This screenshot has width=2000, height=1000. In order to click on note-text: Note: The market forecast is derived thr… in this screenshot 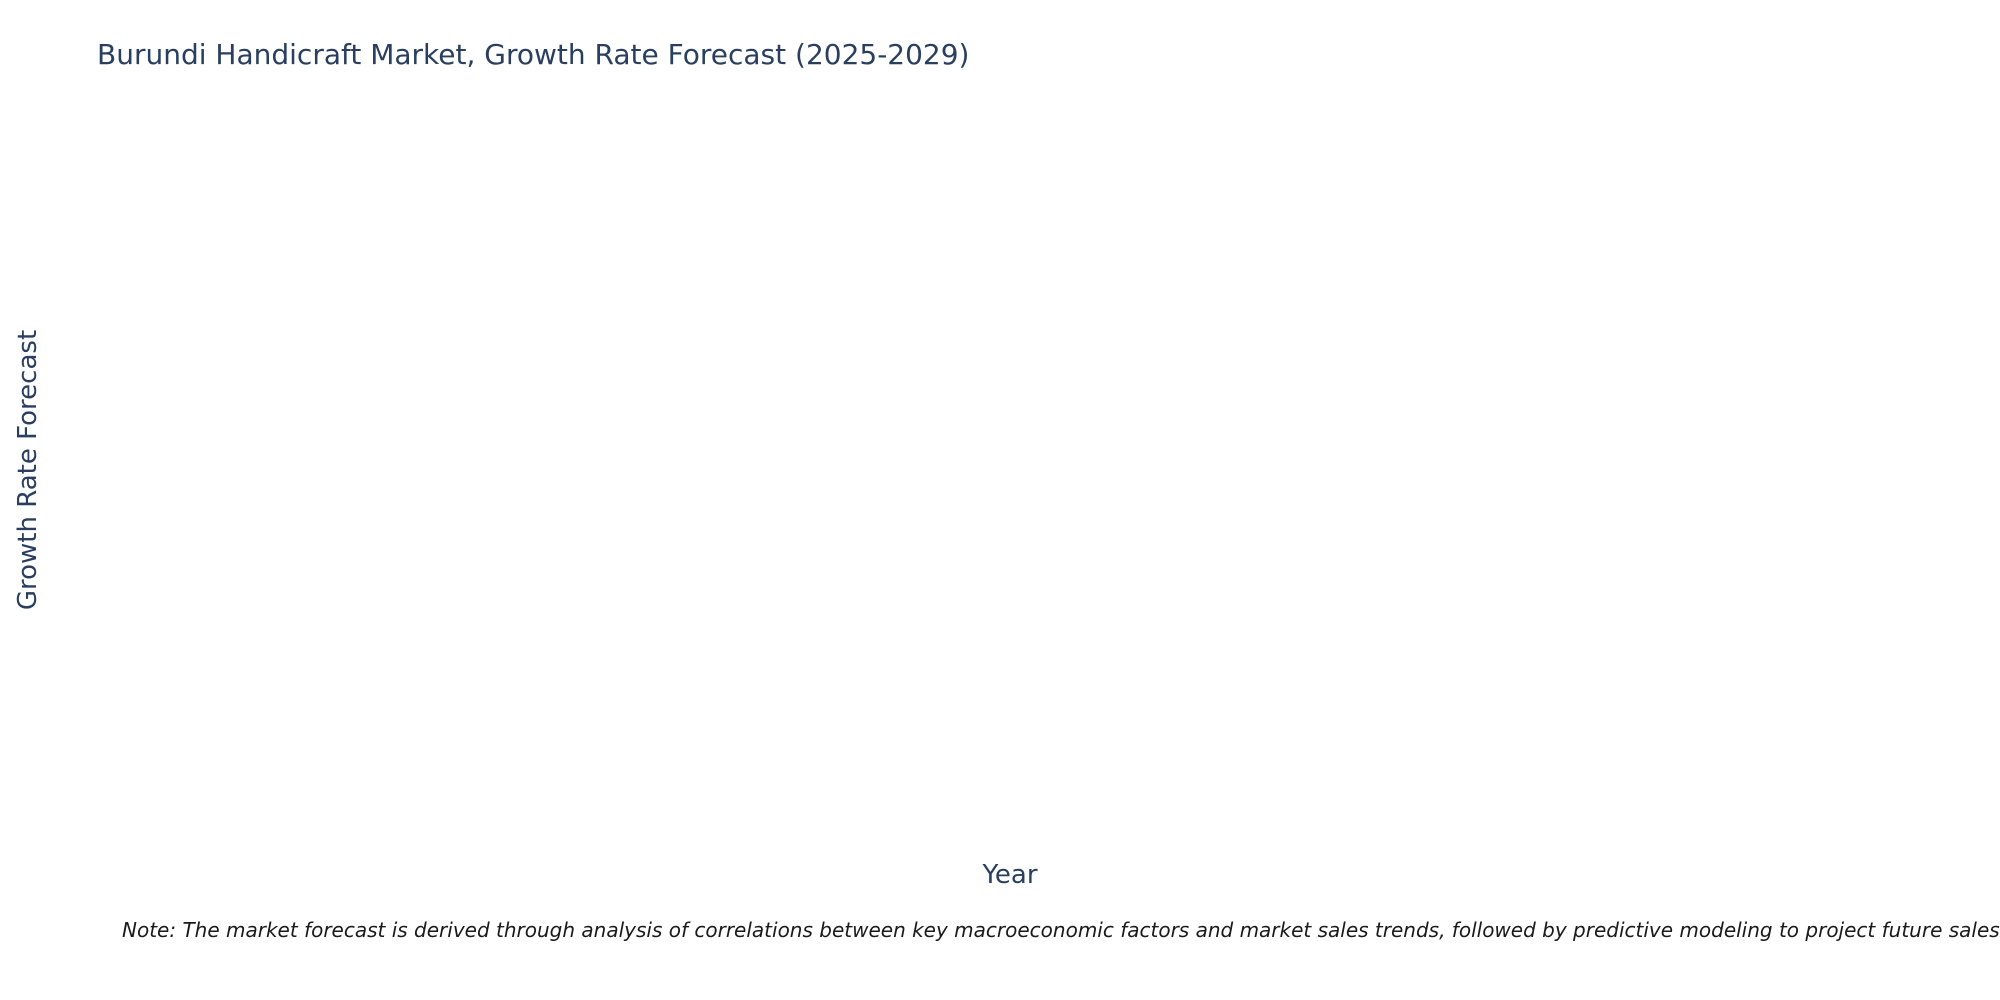, I will do `click(1061, 930)`.